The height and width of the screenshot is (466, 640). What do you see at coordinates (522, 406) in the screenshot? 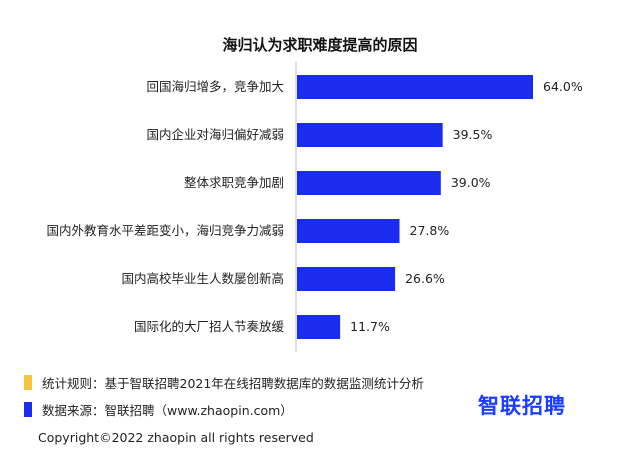
I see `zhaopin-logo: 智联招聘` at bounding box center [522, 406].